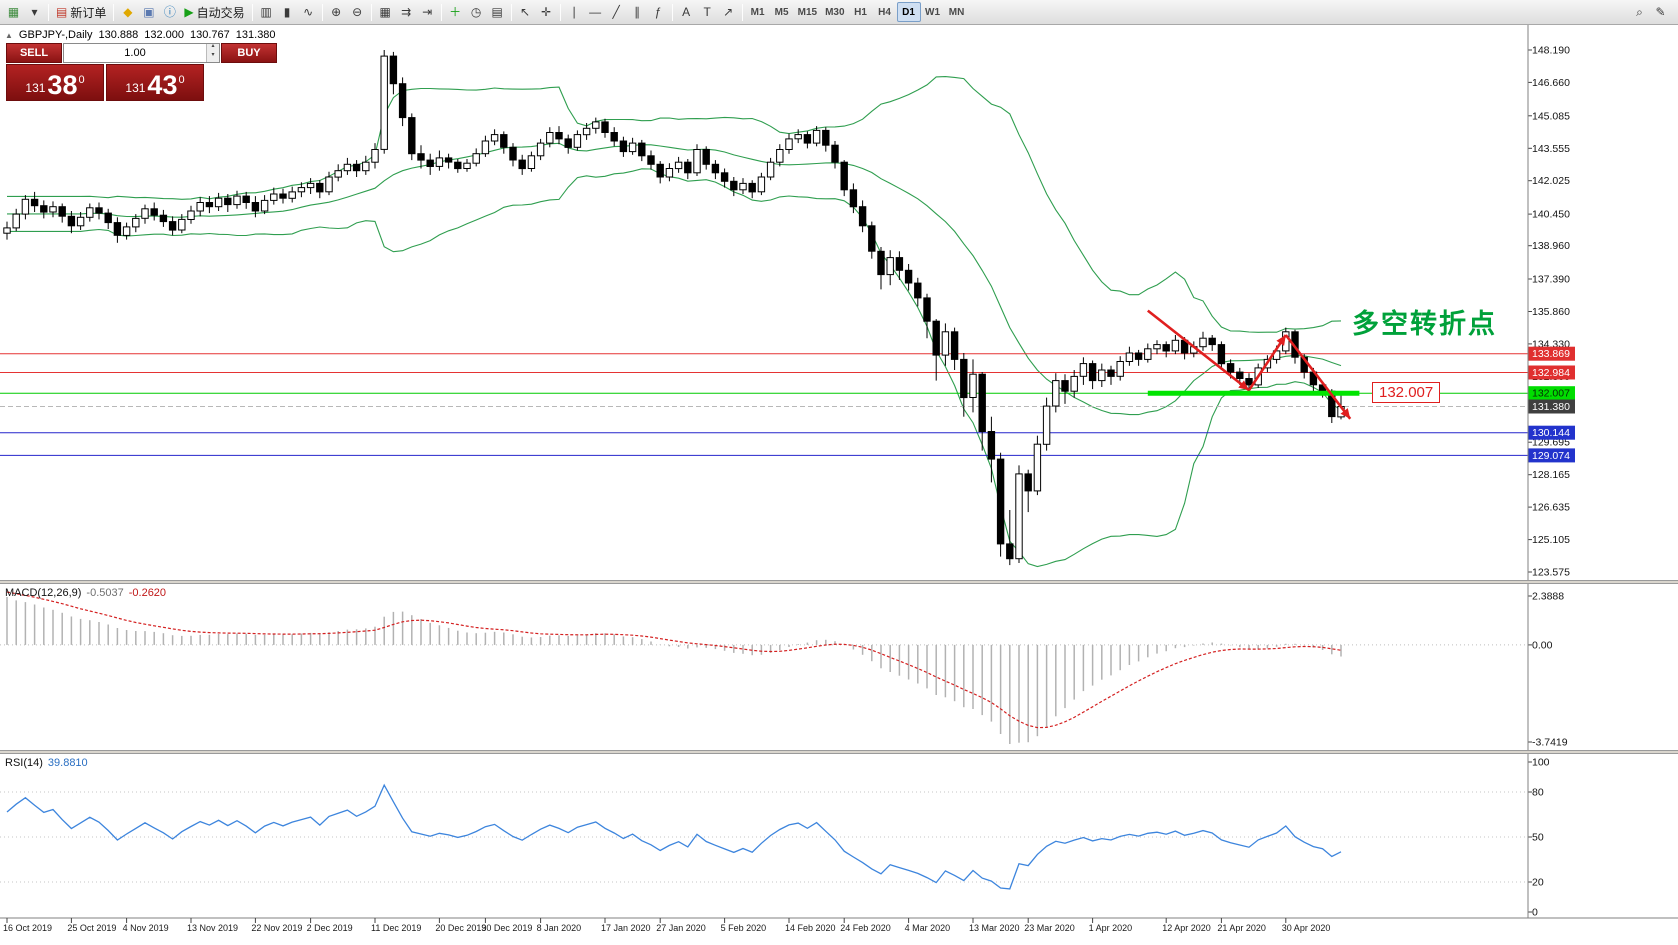 The image size is (1678, 945). What do you see at coordinates (1542, 645) in the screenshot?
I see `svg-text: 0.00` at bounding box center [1542, 645].